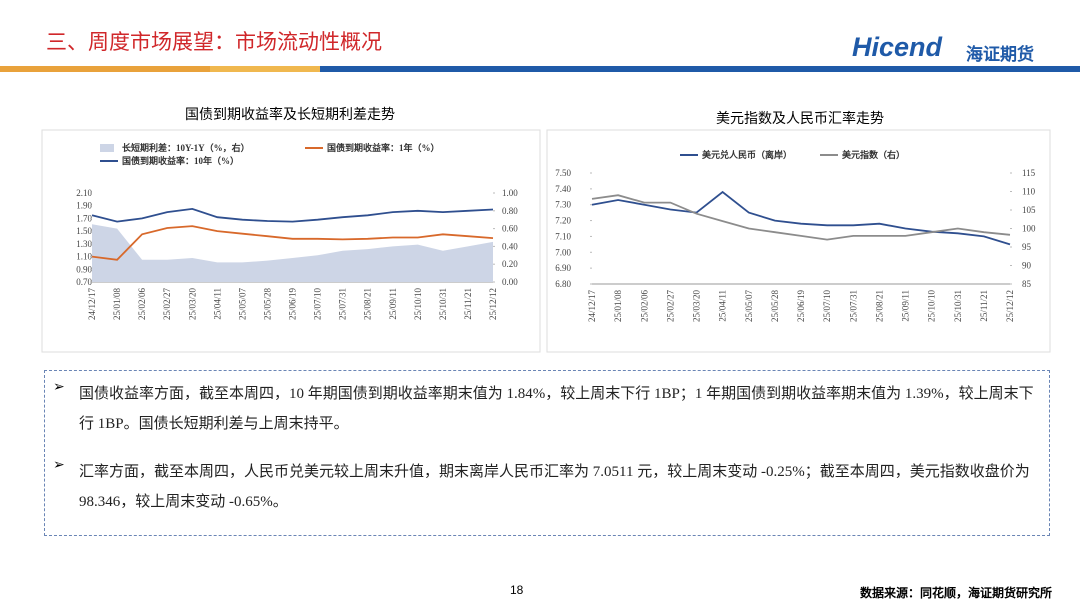  Describe the element at coordinates (897, 47) in the screenshot. I see `logo: Hicend` at that location.